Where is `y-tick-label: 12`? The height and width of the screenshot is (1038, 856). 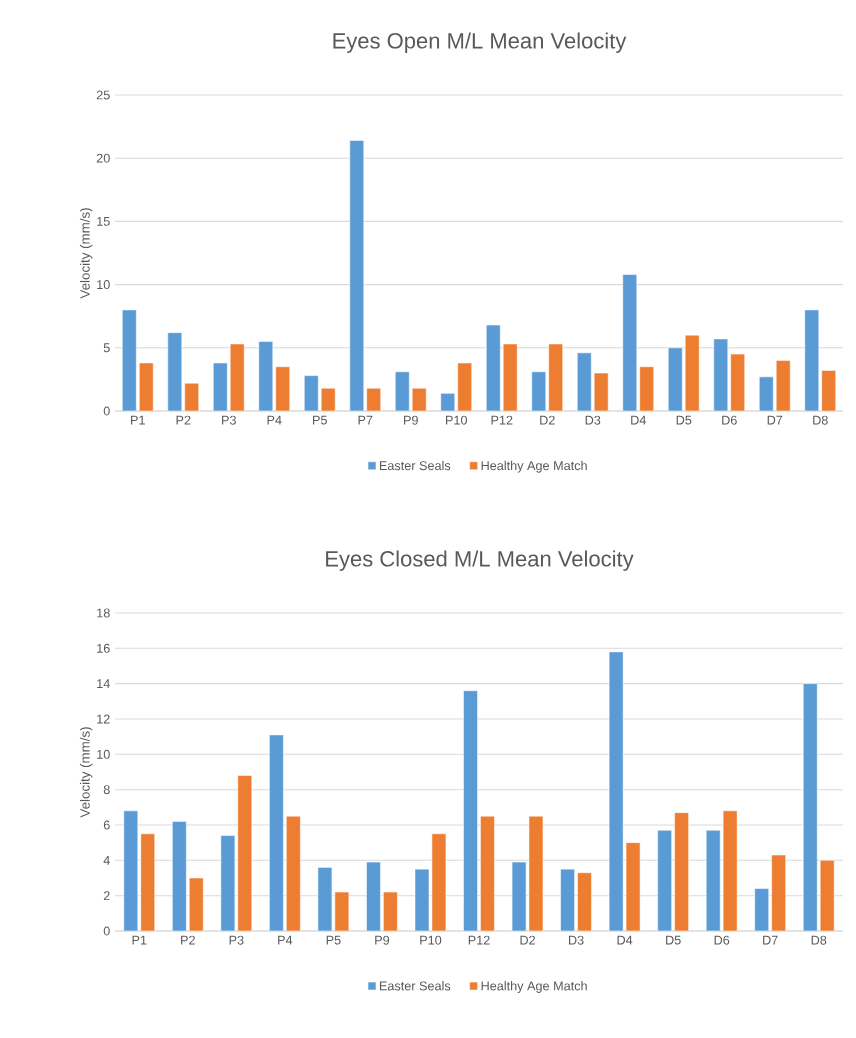
y-tick-label: 12 is located at coordinates (103, 719).